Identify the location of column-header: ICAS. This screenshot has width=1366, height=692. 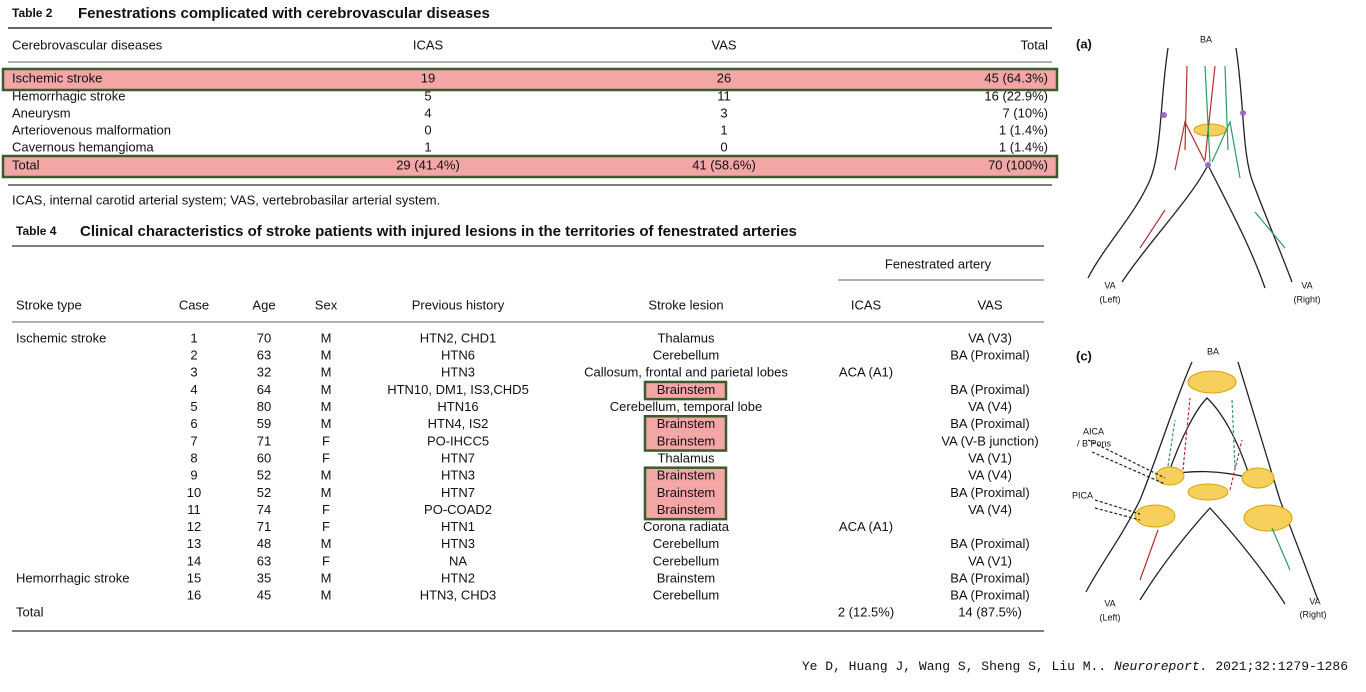
(866, 304).